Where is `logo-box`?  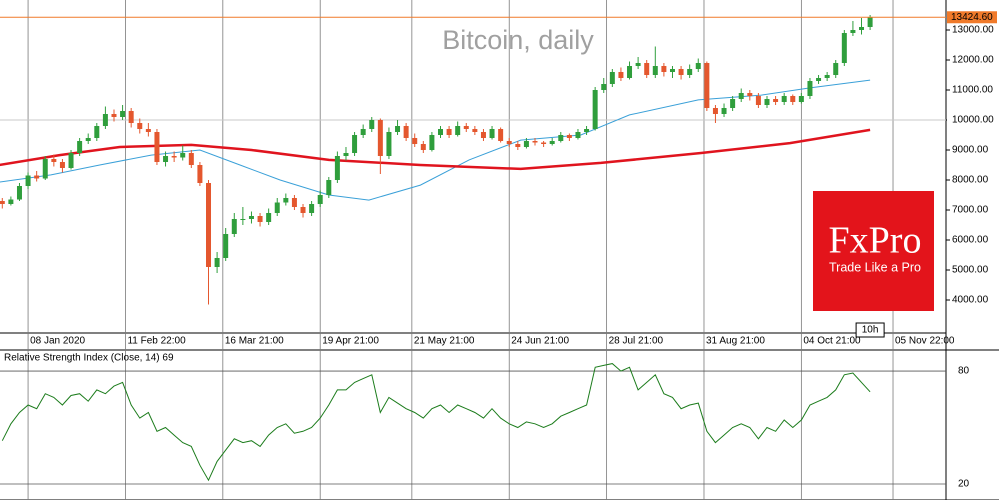
logo-box is located at coordinates (873, 251).